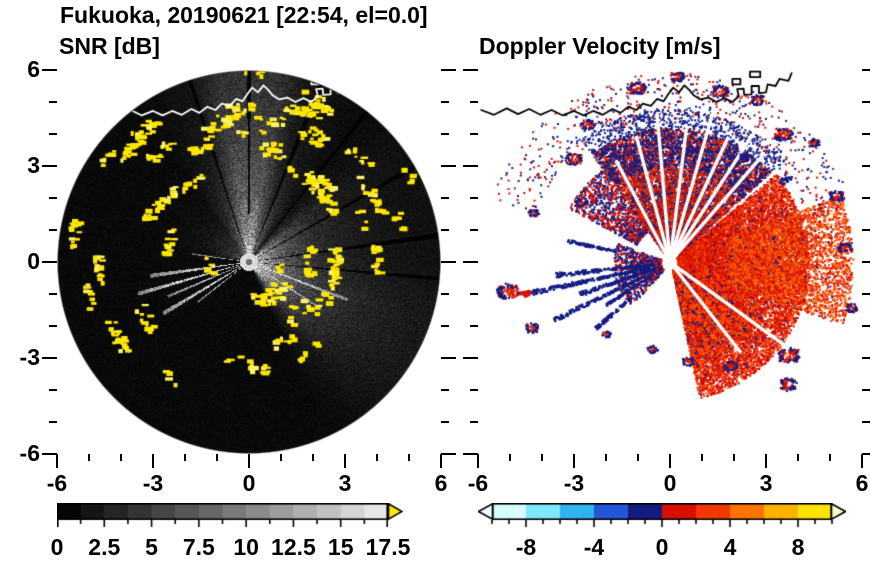  Describe the element at coordinates (345, 483) in the screenshot. I see `x-tick-label: 3` at that location.